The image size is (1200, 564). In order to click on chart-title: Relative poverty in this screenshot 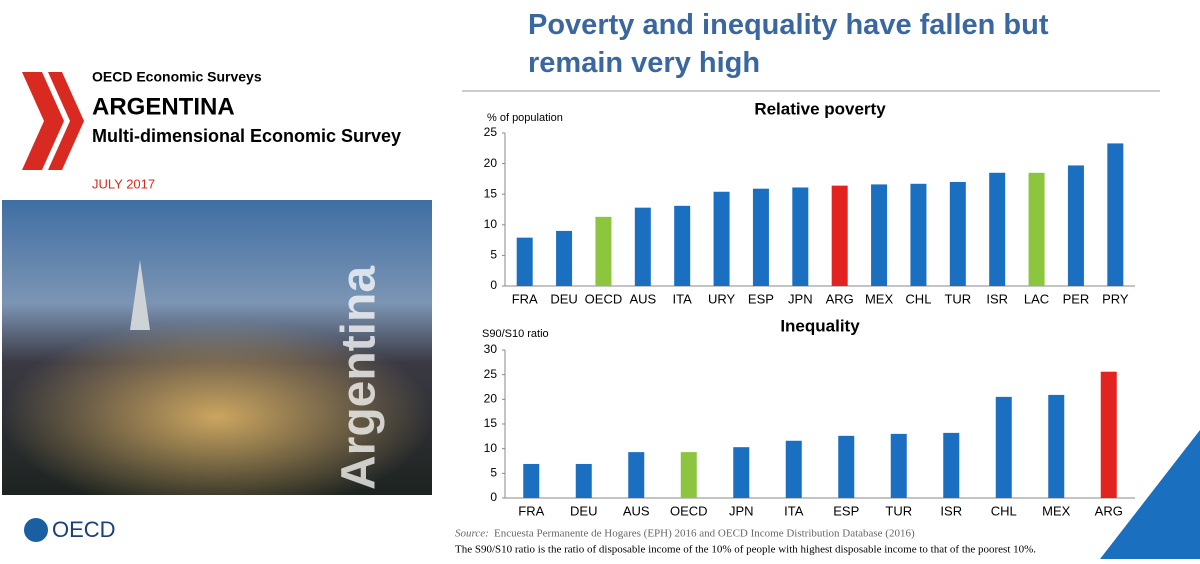, I will do `click(820, 108)`.